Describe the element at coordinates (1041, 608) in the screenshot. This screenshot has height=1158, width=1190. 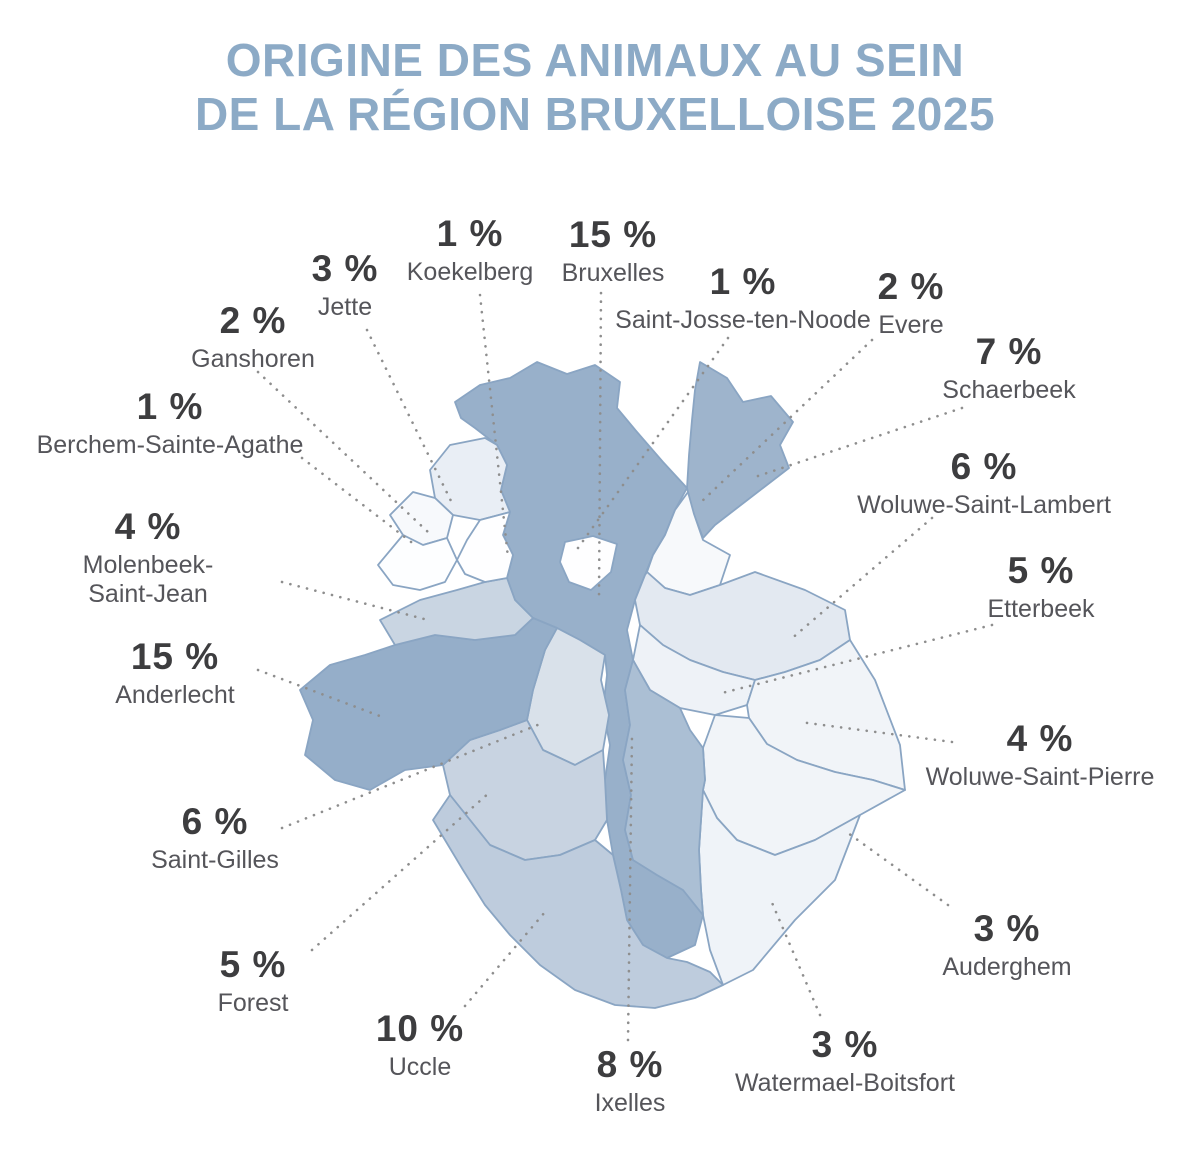
I see `name-etterbeek: Etterbeek` at that location.